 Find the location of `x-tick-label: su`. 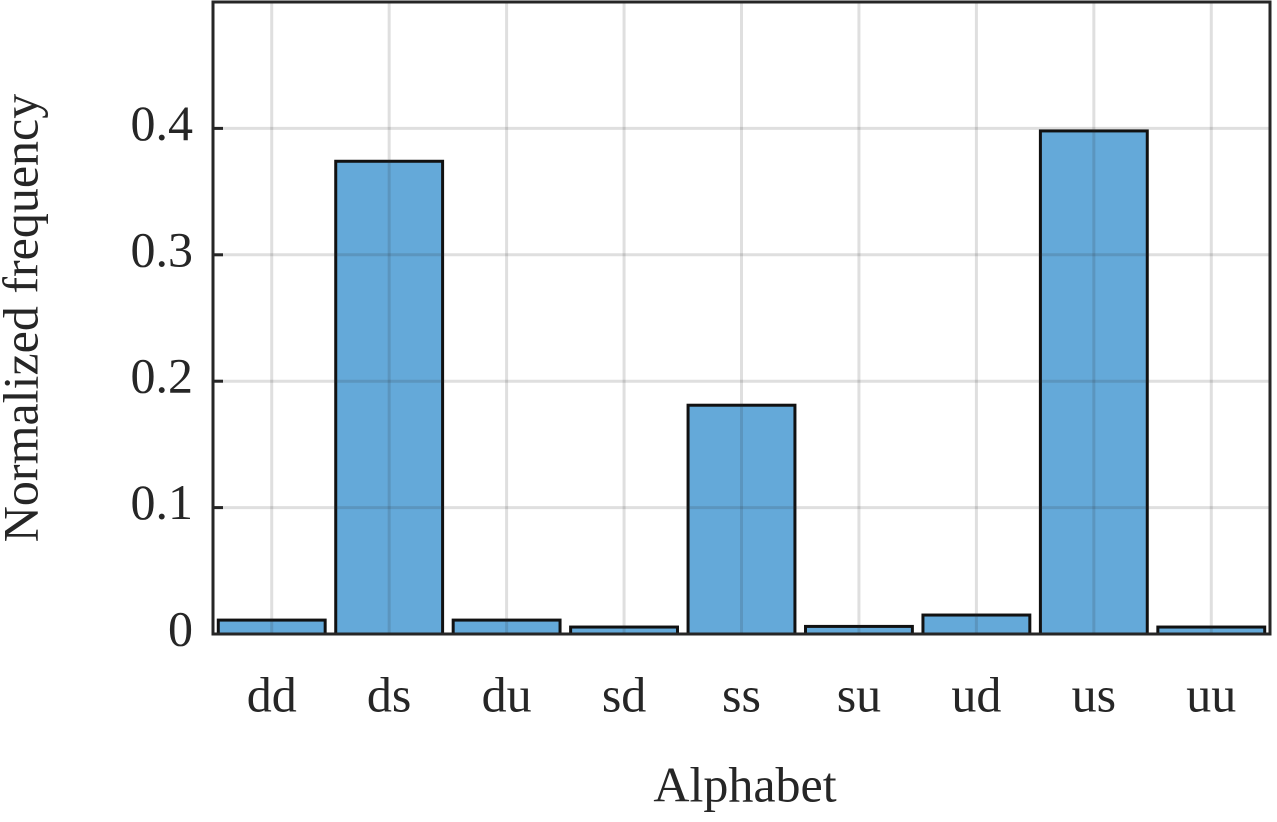

x-tick-label: su is located at coordinates (859, 694).